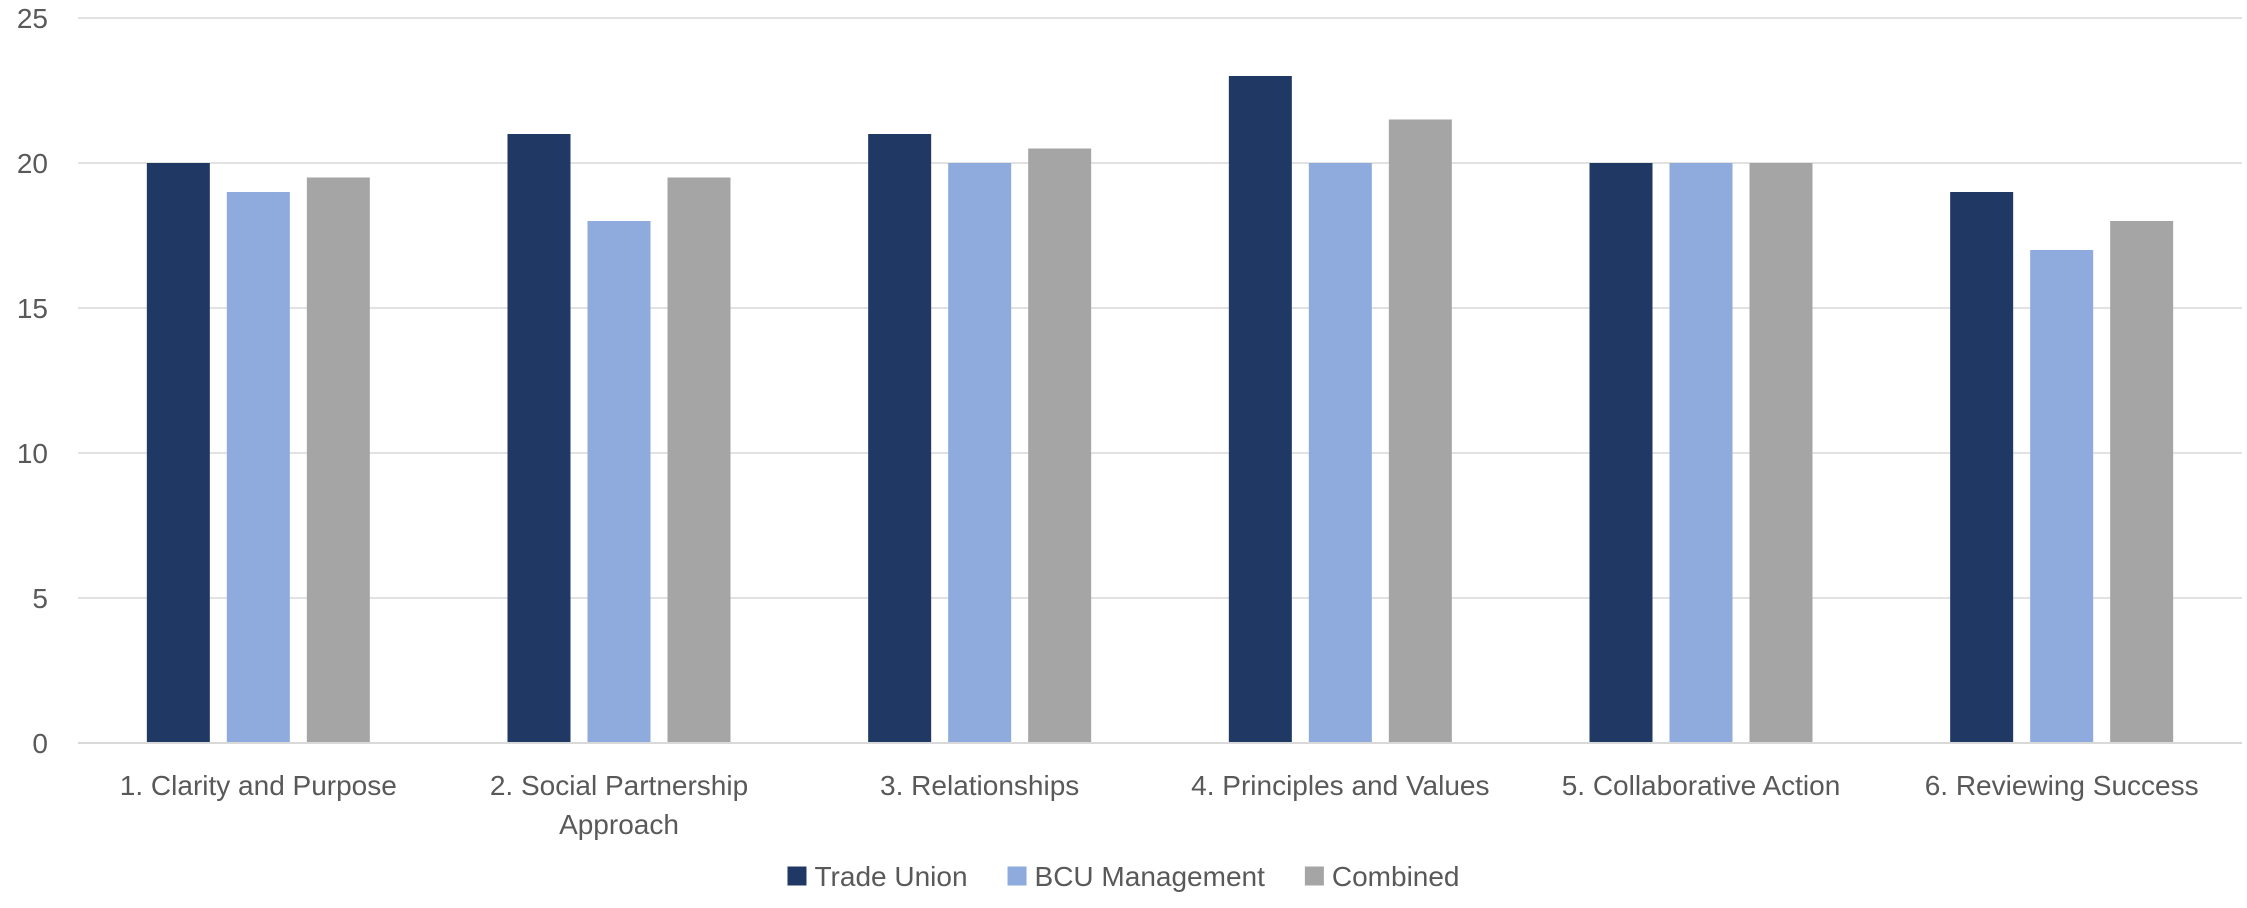  Describe the element at coordinates (32, 308) in the screenshot. I see `y-tick-label: 15` at that location.